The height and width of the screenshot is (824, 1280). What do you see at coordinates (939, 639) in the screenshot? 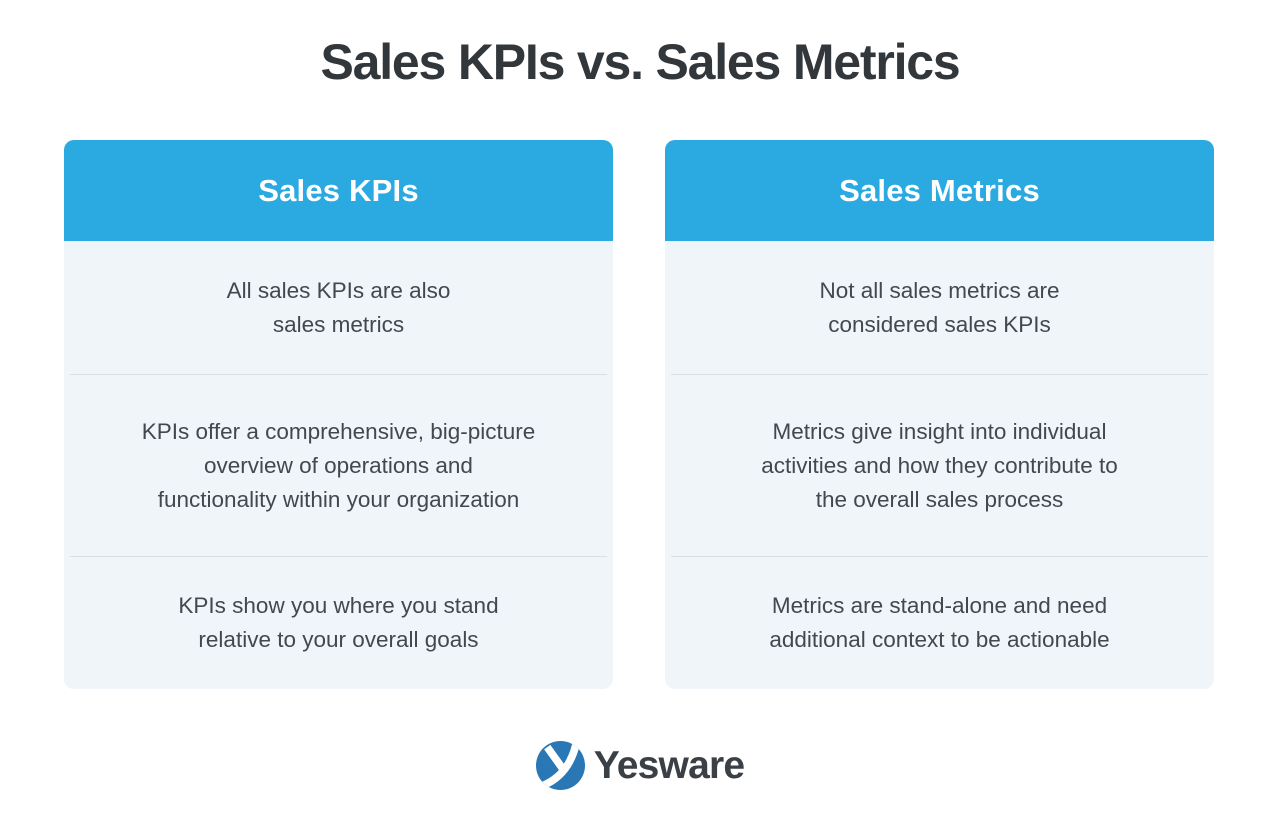
I see `card-row-line: additional context to be actionable` at bounding box center [939, 639].